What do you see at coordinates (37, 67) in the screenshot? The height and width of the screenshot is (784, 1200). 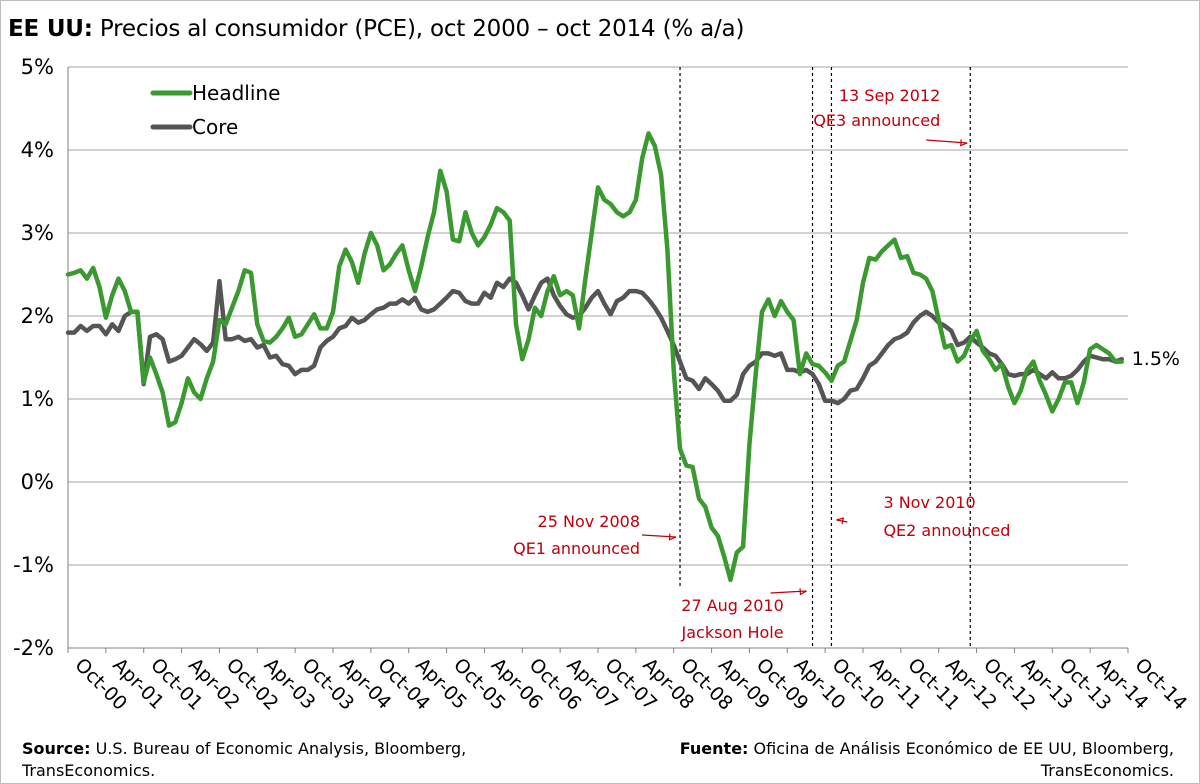 I see `y-tick-label: 5%` at bounding box center [37, 67].